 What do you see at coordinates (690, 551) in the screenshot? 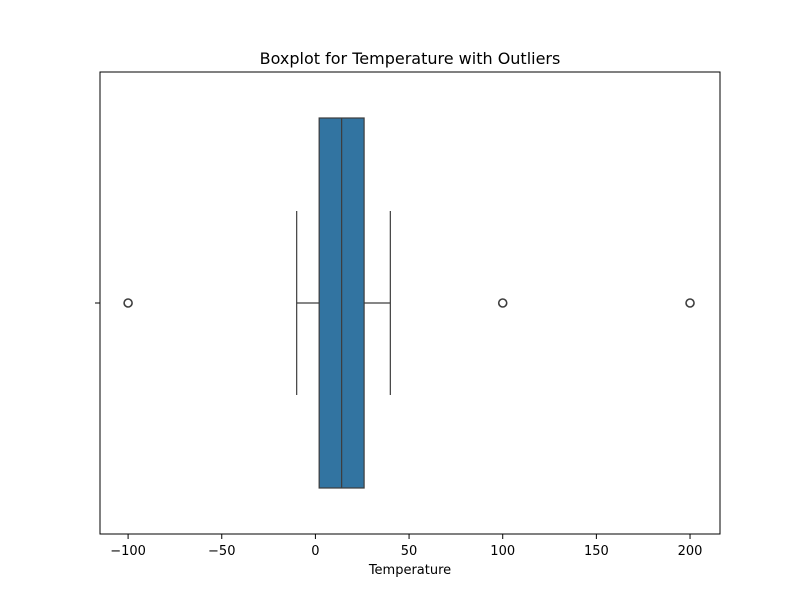
I see `x-tick-label: 200` at bounding box center [690, 551].